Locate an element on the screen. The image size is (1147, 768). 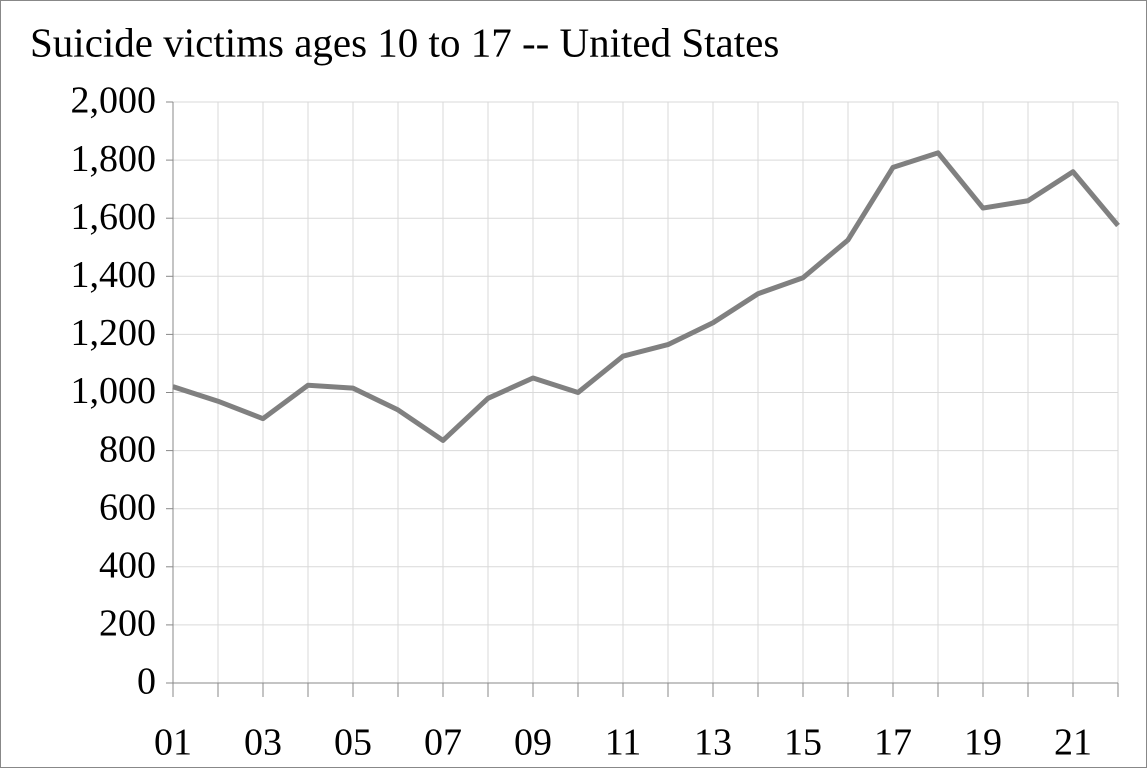
x-tick-label: 03 is located at coordinates (263, 743).